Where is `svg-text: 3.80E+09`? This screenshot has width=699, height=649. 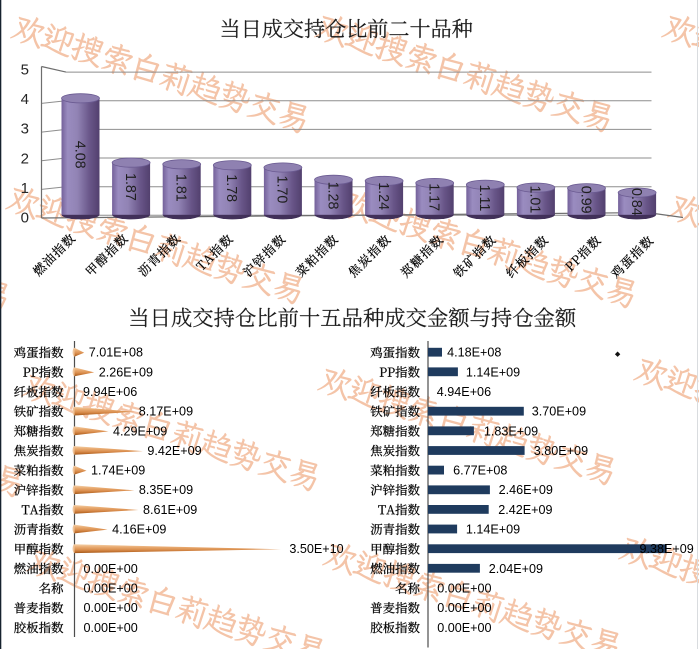
svg-text: 3.80E+09 is located at coordinates (561, 451).